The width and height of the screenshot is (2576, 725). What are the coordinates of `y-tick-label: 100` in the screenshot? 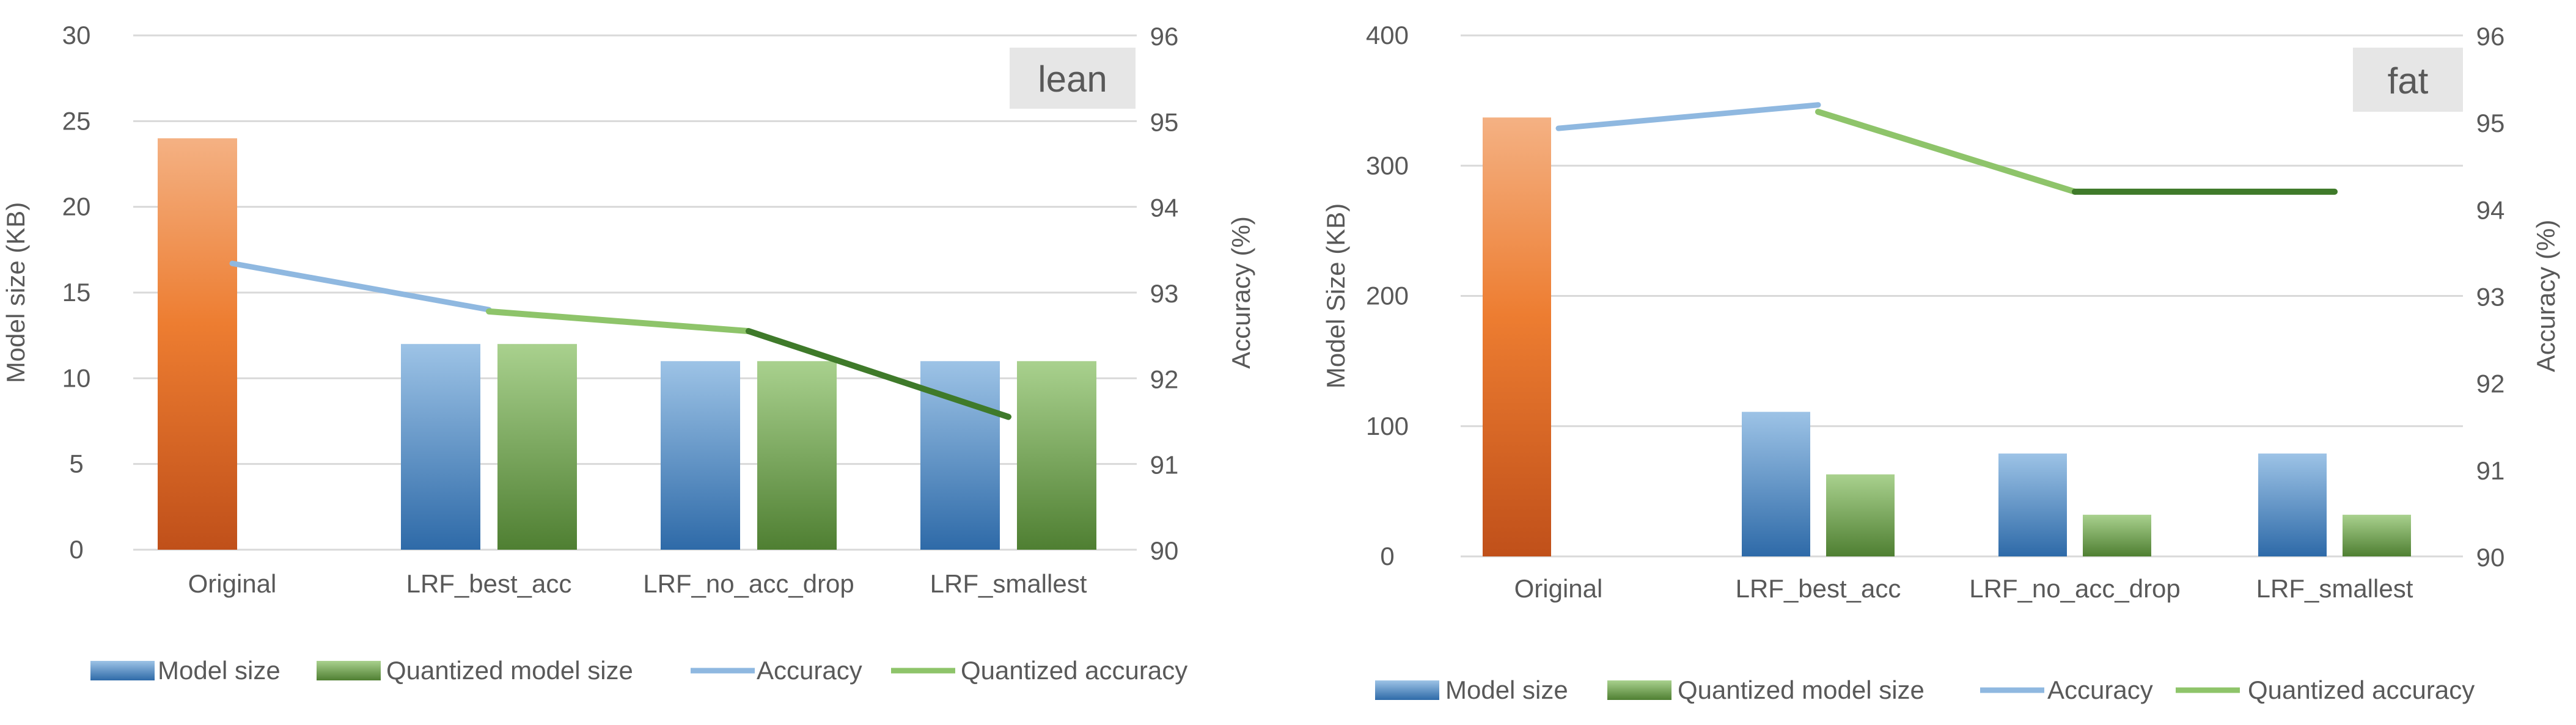 It's located at (1387, 426).